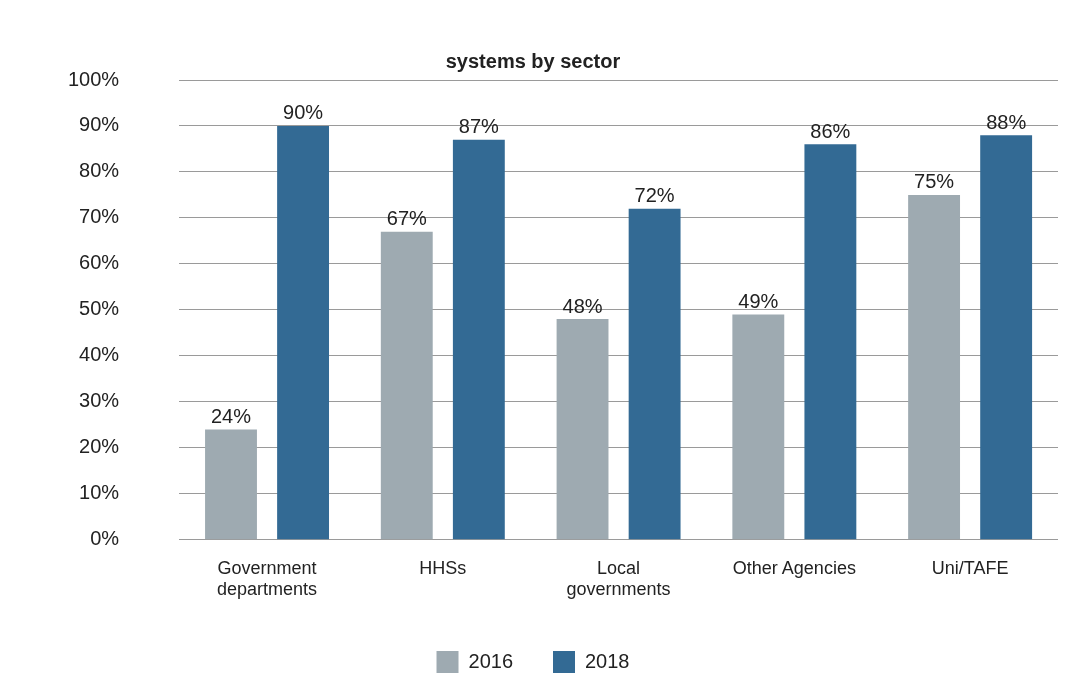  What do you see at coordinates (582, 305) in the screenshot?
I see `data-label: 48%` at bounding box center [582, 305].